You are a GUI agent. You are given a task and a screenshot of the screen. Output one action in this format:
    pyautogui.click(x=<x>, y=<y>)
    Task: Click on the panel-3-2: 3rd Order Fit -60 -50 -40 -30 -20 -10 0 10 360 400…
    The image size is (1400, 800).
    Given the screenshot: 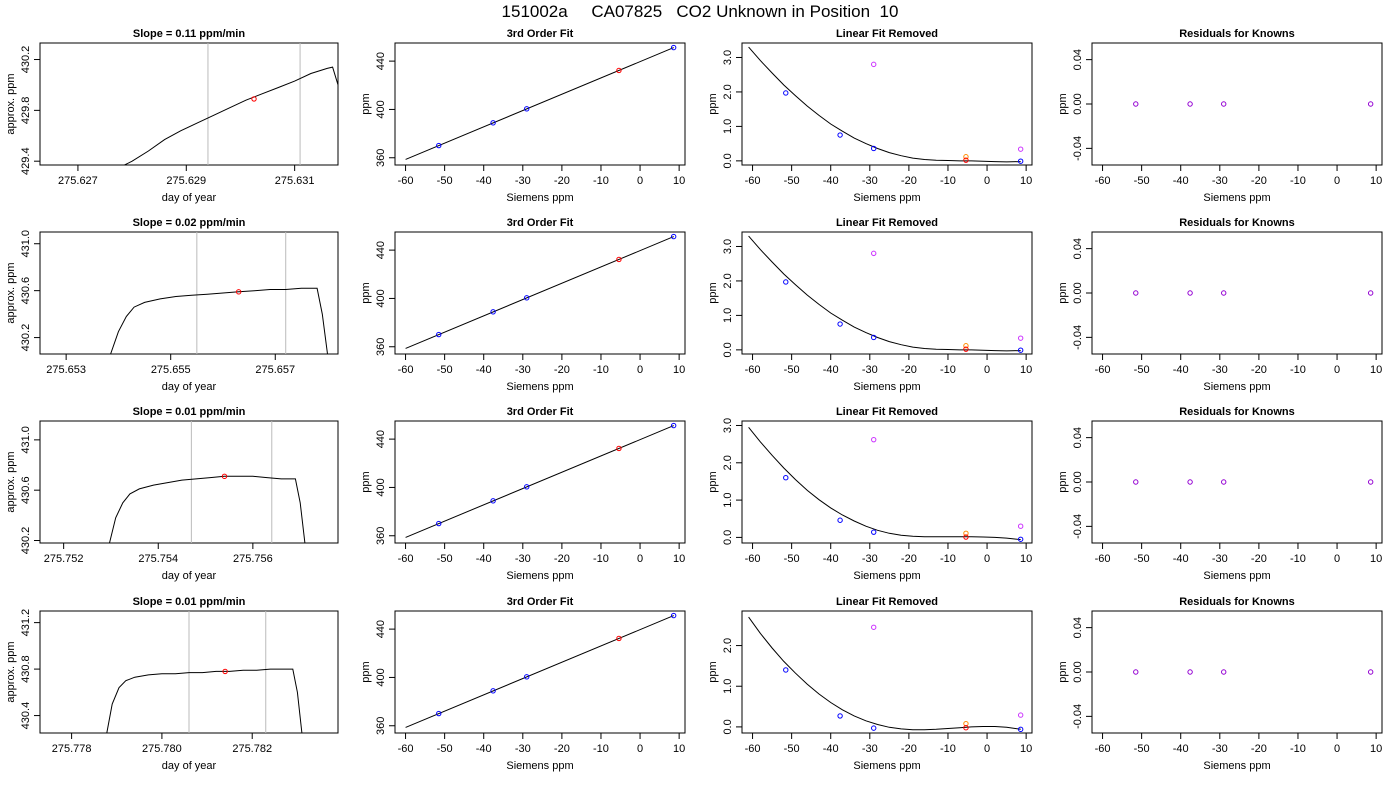 What is the action you would take?
    pyautogui.click(x=523, y=494)
    